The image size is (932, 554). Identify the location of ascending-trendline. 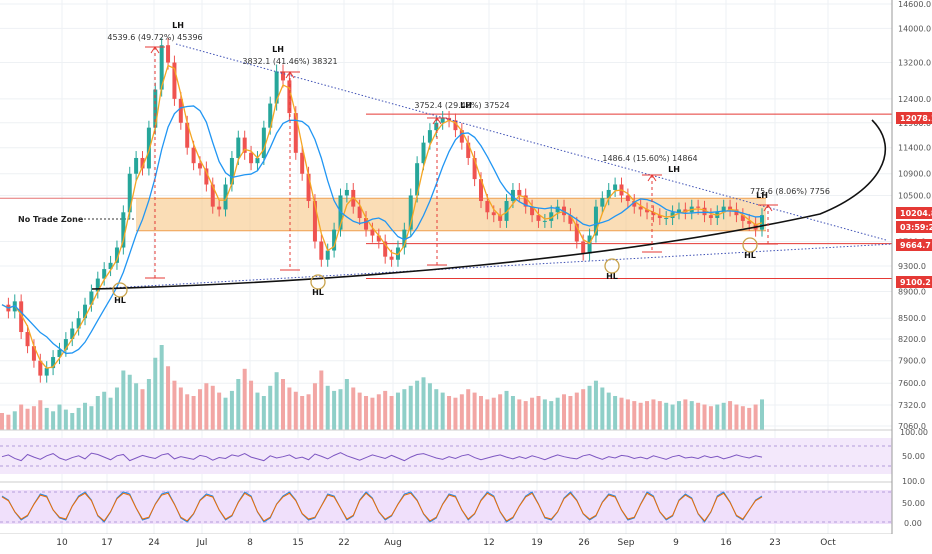
(492, 266).